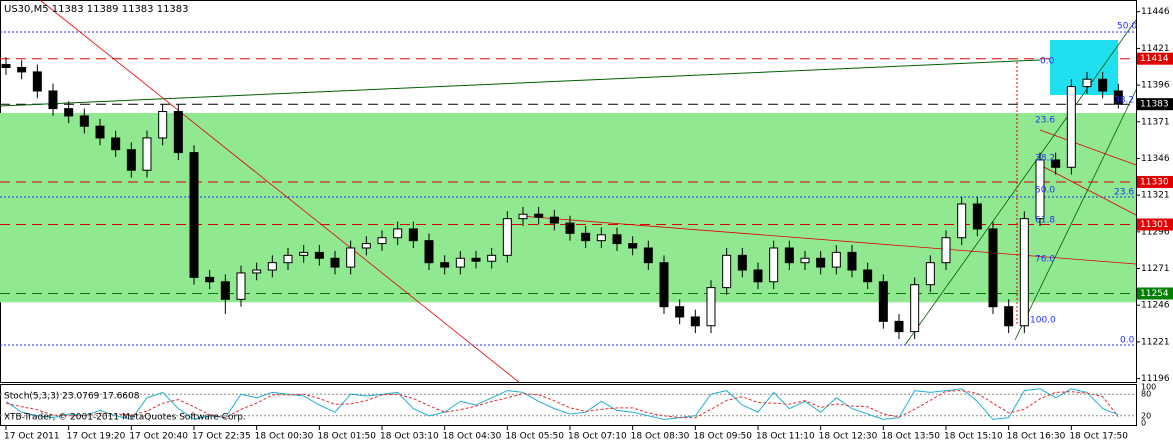 The height and width of the screenshot is (443, 1173). I want to click on level-label: 11414, so click(1154, 59).